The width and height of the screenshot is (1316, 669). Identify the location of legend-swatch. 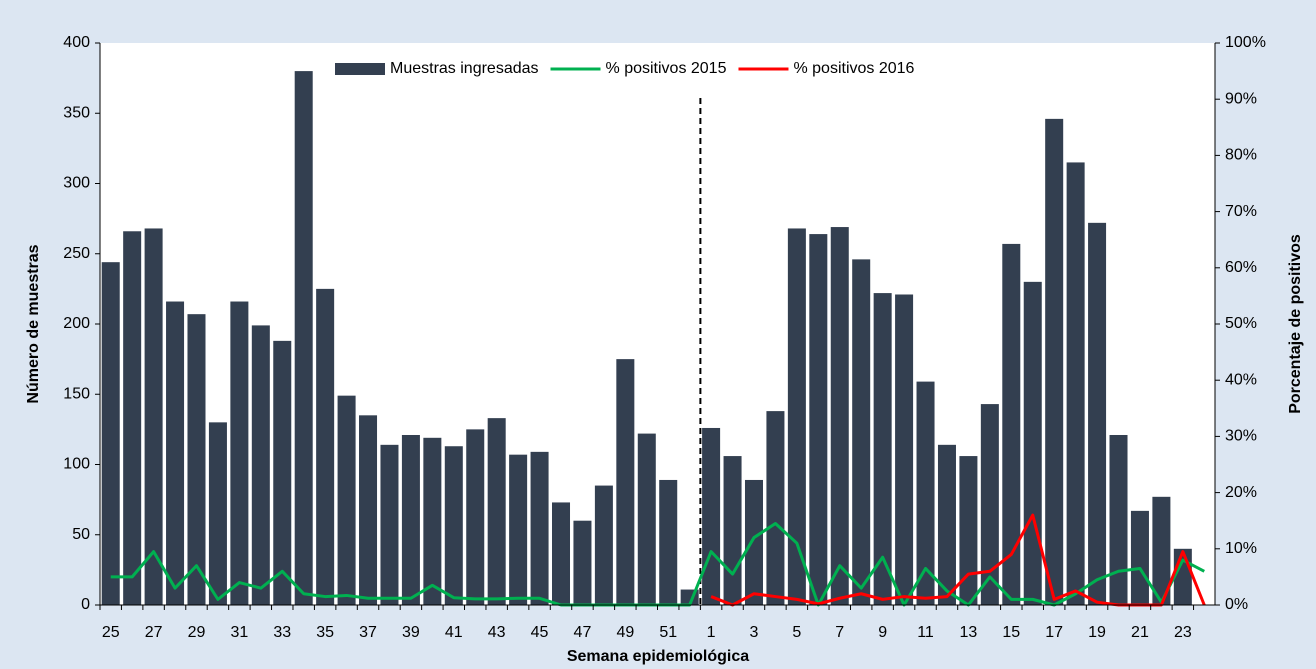
(360, 69).